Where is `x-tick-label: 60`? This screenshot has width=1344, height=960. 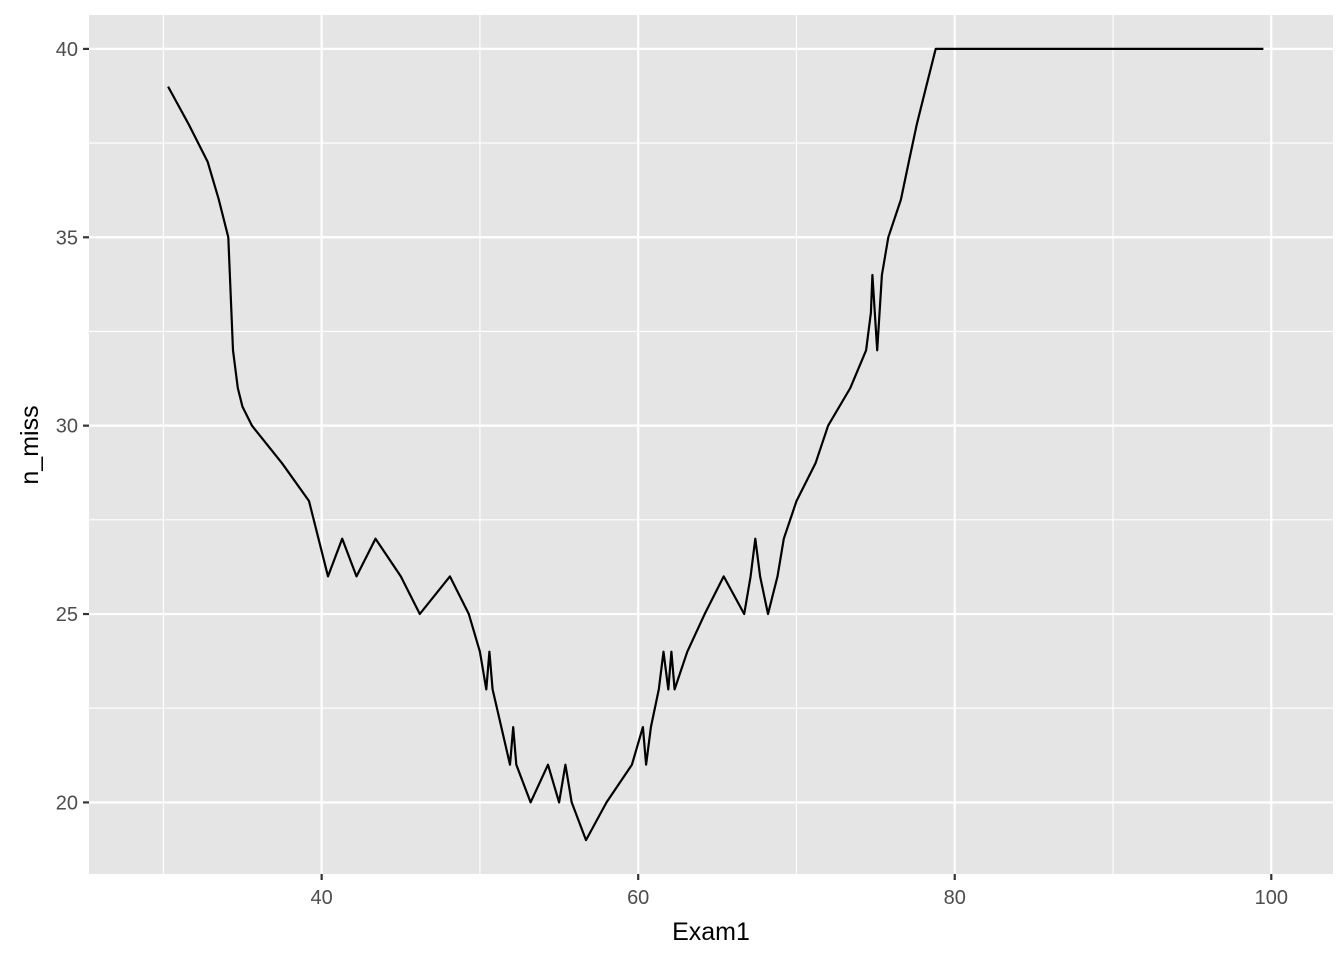
x-tick-label: 60 is located at coordinates (638, 898).